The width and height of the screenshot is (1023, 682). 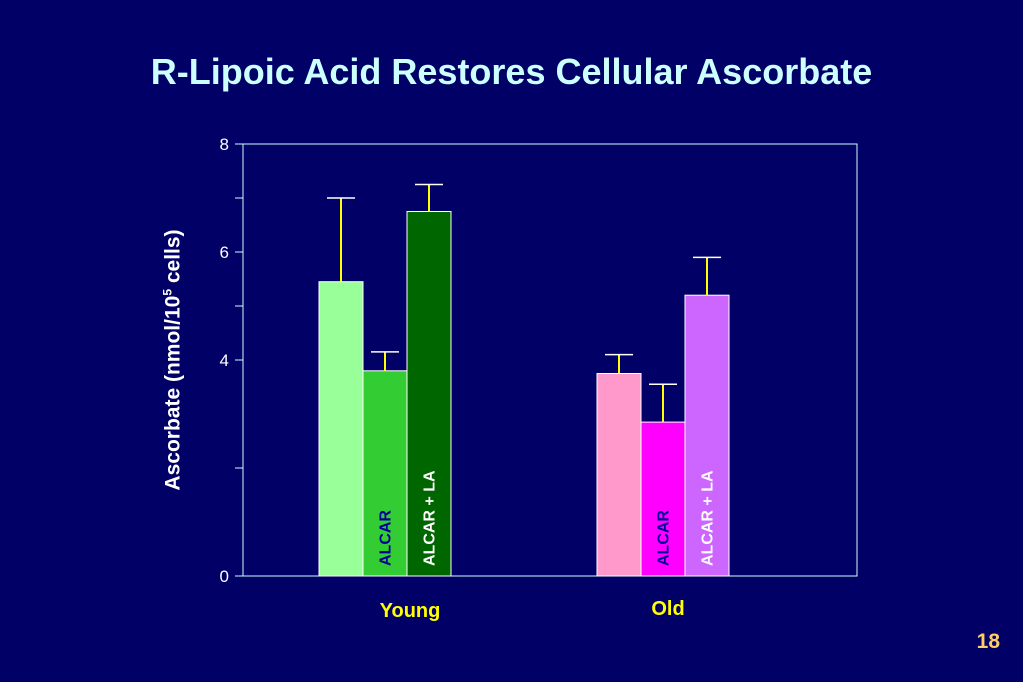 I want to click on x-category-label: Old, so click(x=667, y=609).